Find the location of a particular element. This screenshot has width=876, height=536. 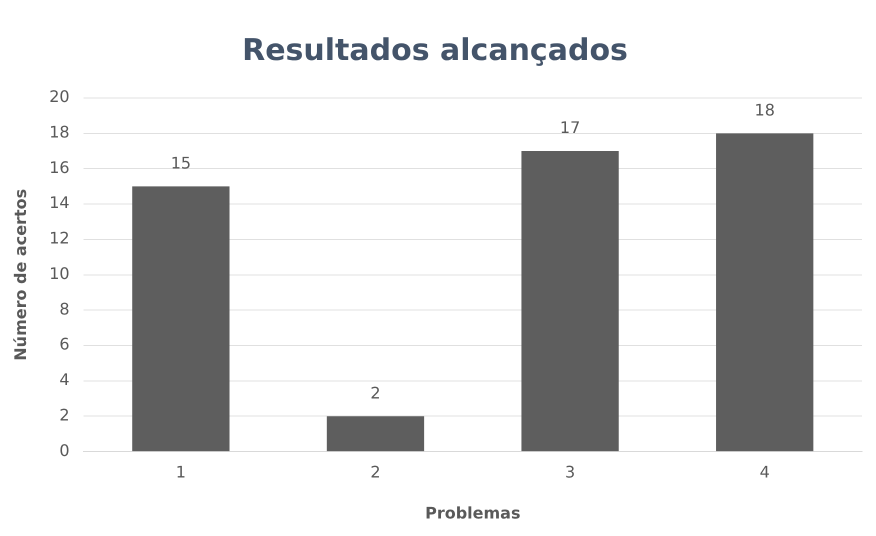

y-tick-label: 2 is located at coordinates (64, 414).